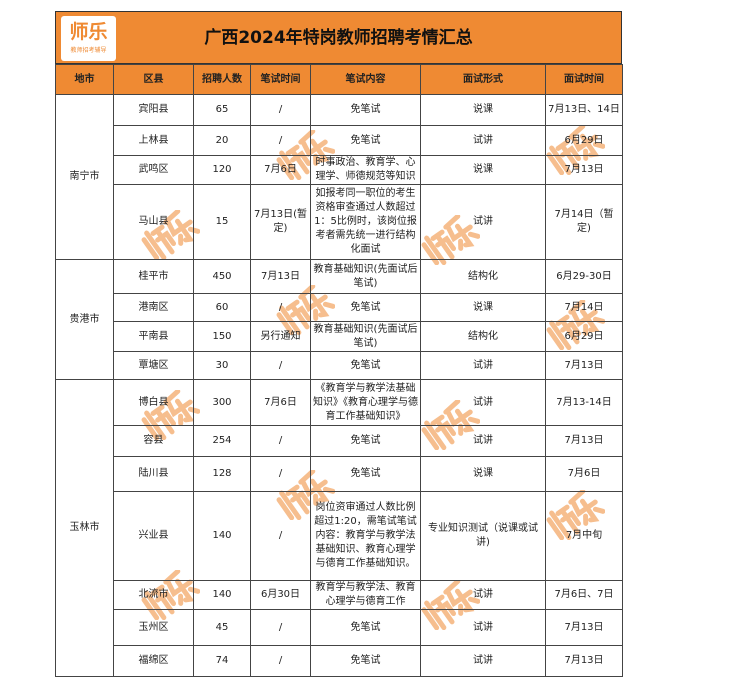 The image size is (738, 677). What do you see at coordinates (584, 595) in the screenshot?
I see `interview-time-cell: 7月6日、7日` at bounding box center [584, 595].